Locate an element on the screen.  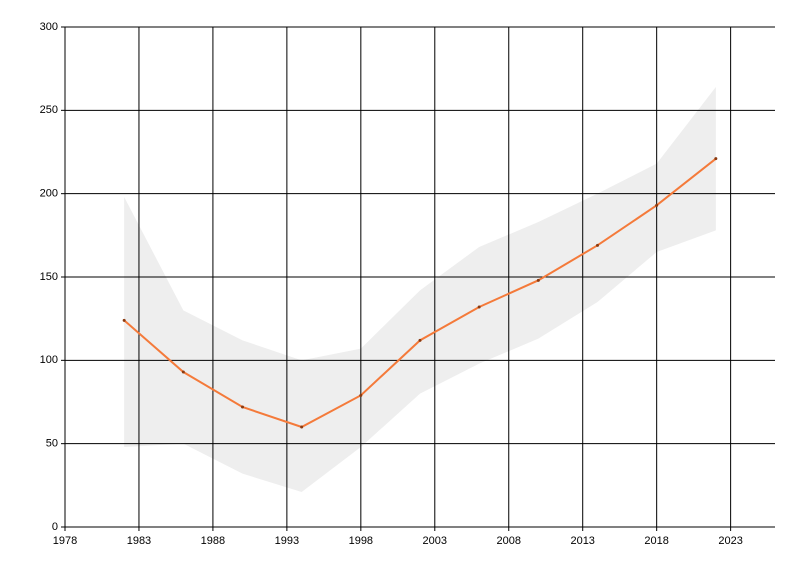
x-tick-label: 1978 is located at coordinates (65, 541).